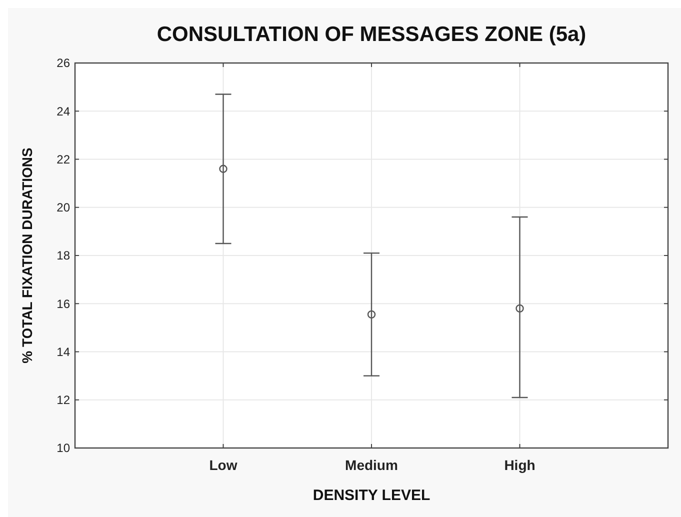  I want to click on y-tick-label: 12, so click(63, 400).